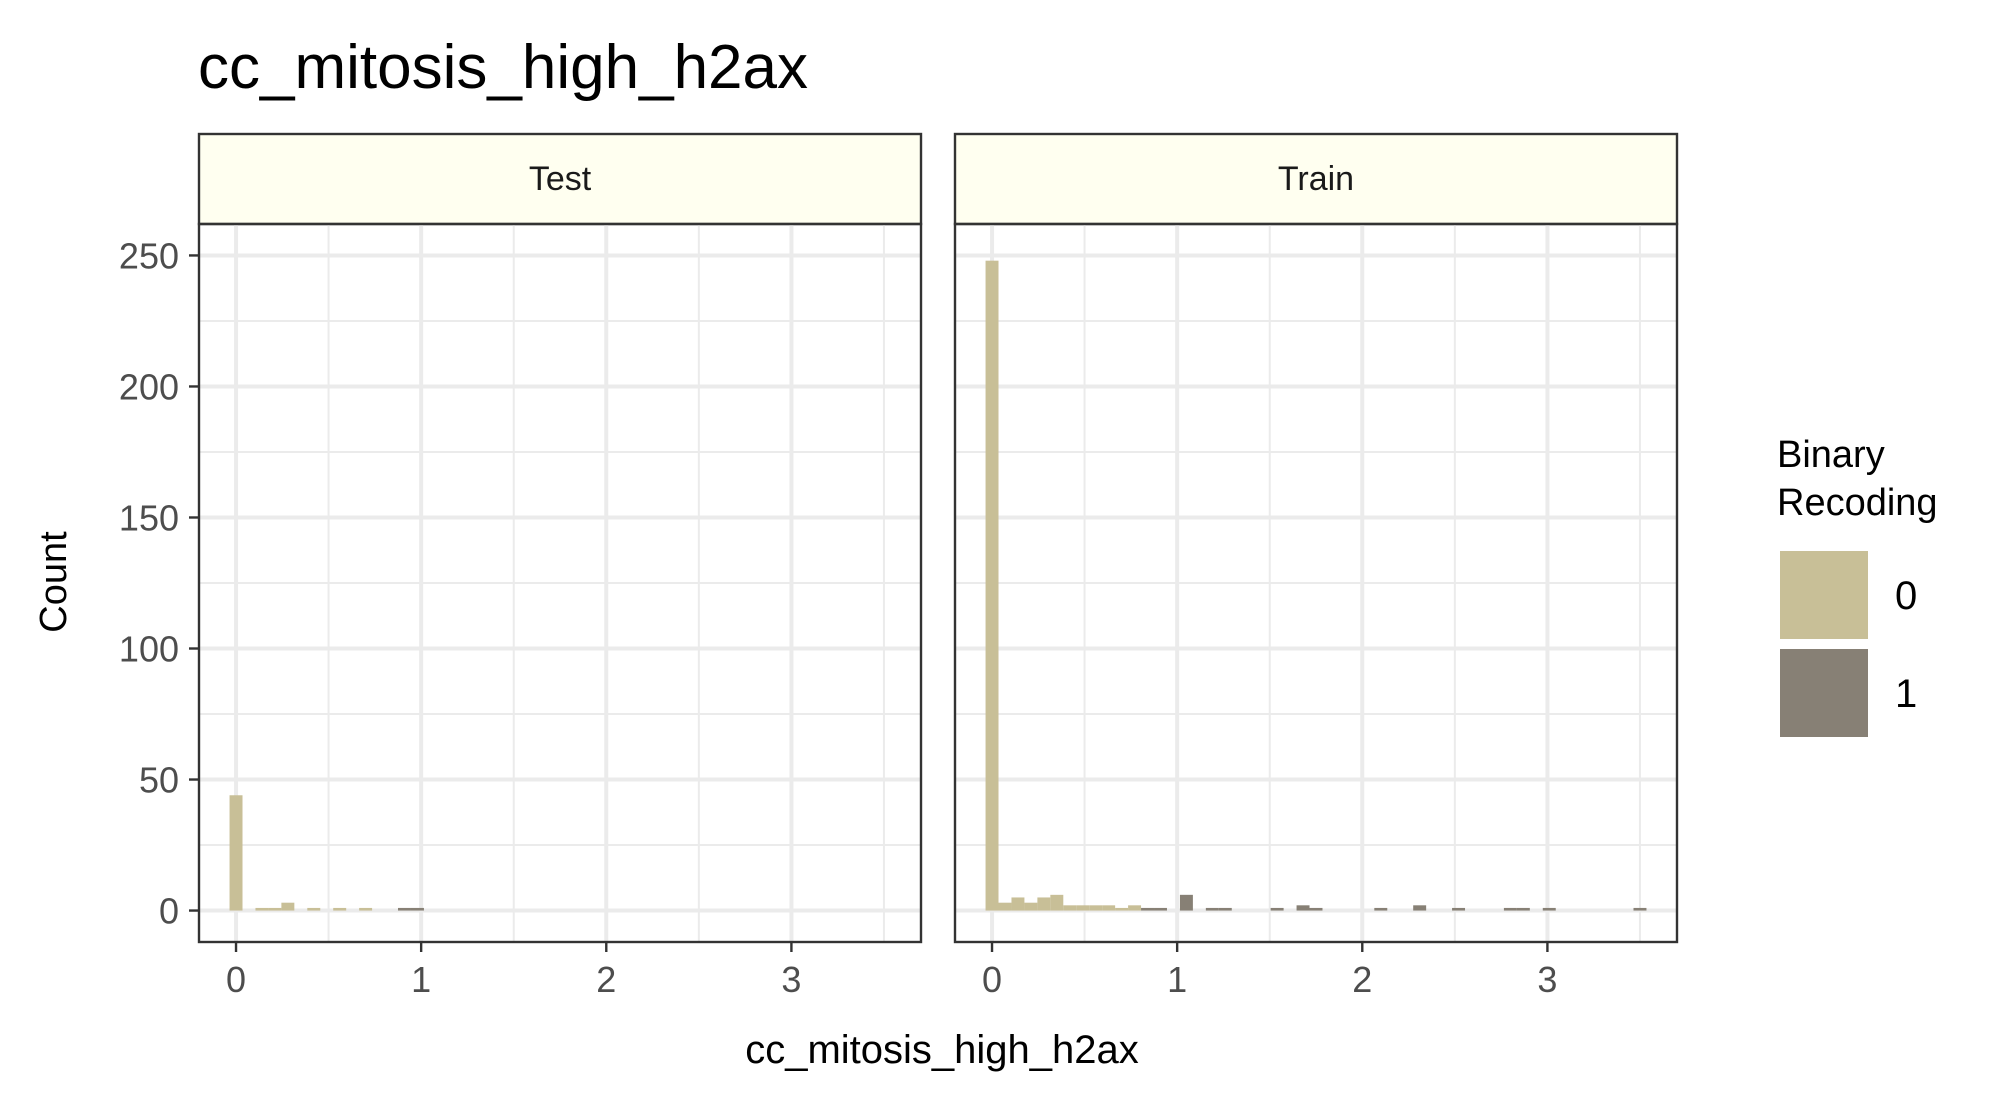 The image size is (2000, 1100). I want to click on facet-strip-label: Train, so click(1316, 179).